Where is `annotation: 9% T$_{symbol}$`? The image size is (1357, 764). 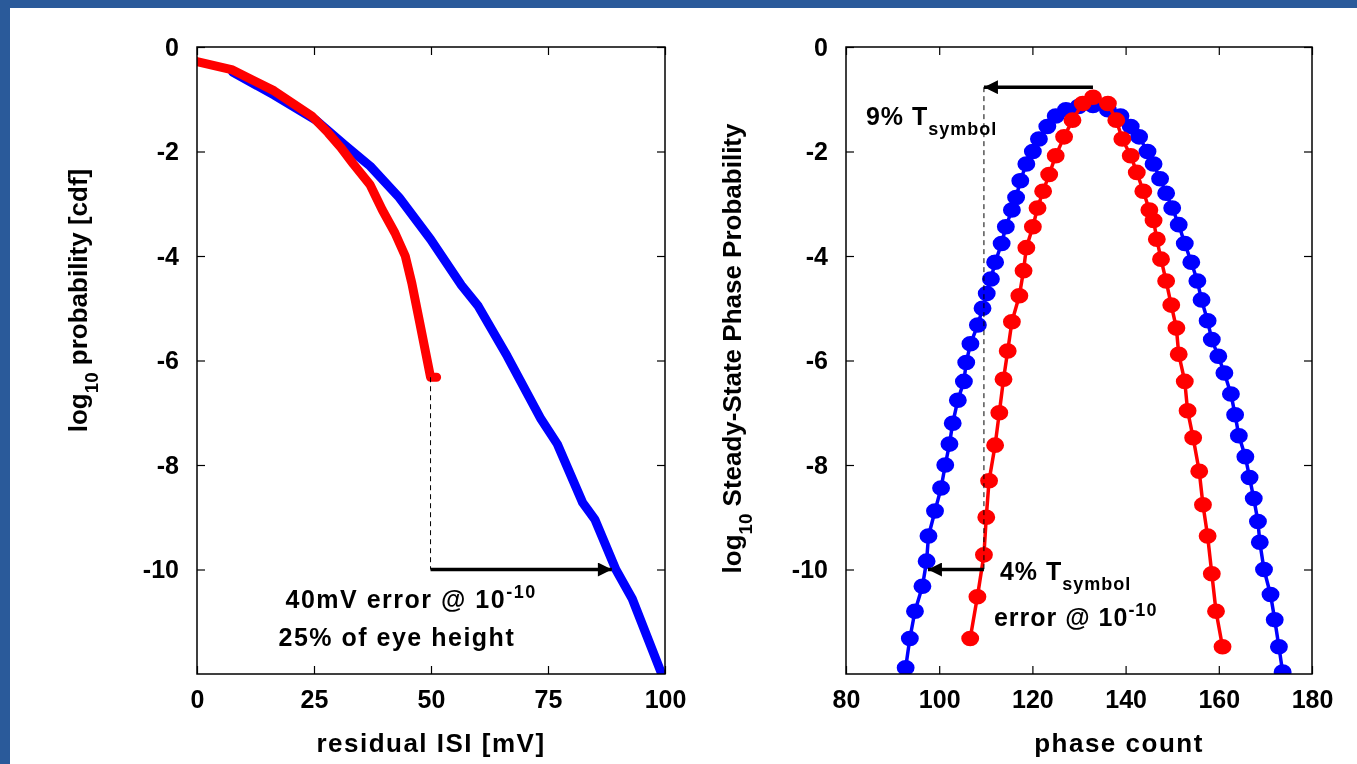 annotation: 9% T$_{symbol}$ is located at coordinates (931, 121).